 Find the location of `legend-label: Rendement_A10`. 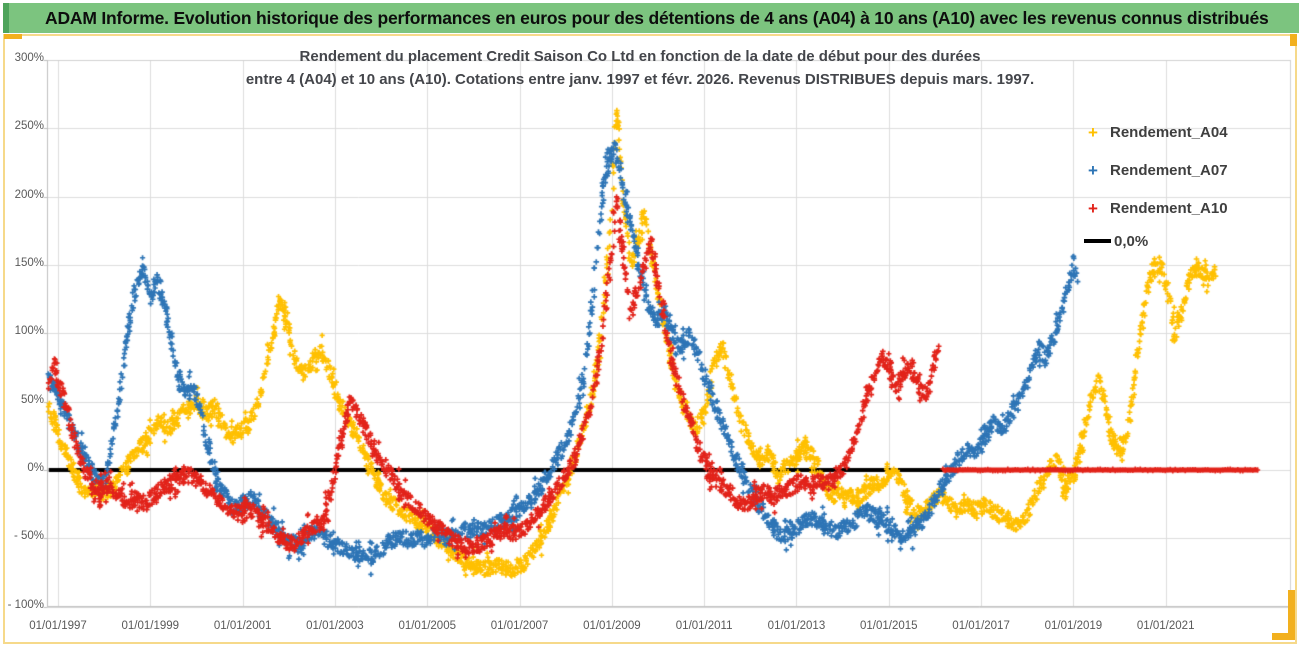

legend-label: Rendement_A10 is located at coordinates (1169, 208).